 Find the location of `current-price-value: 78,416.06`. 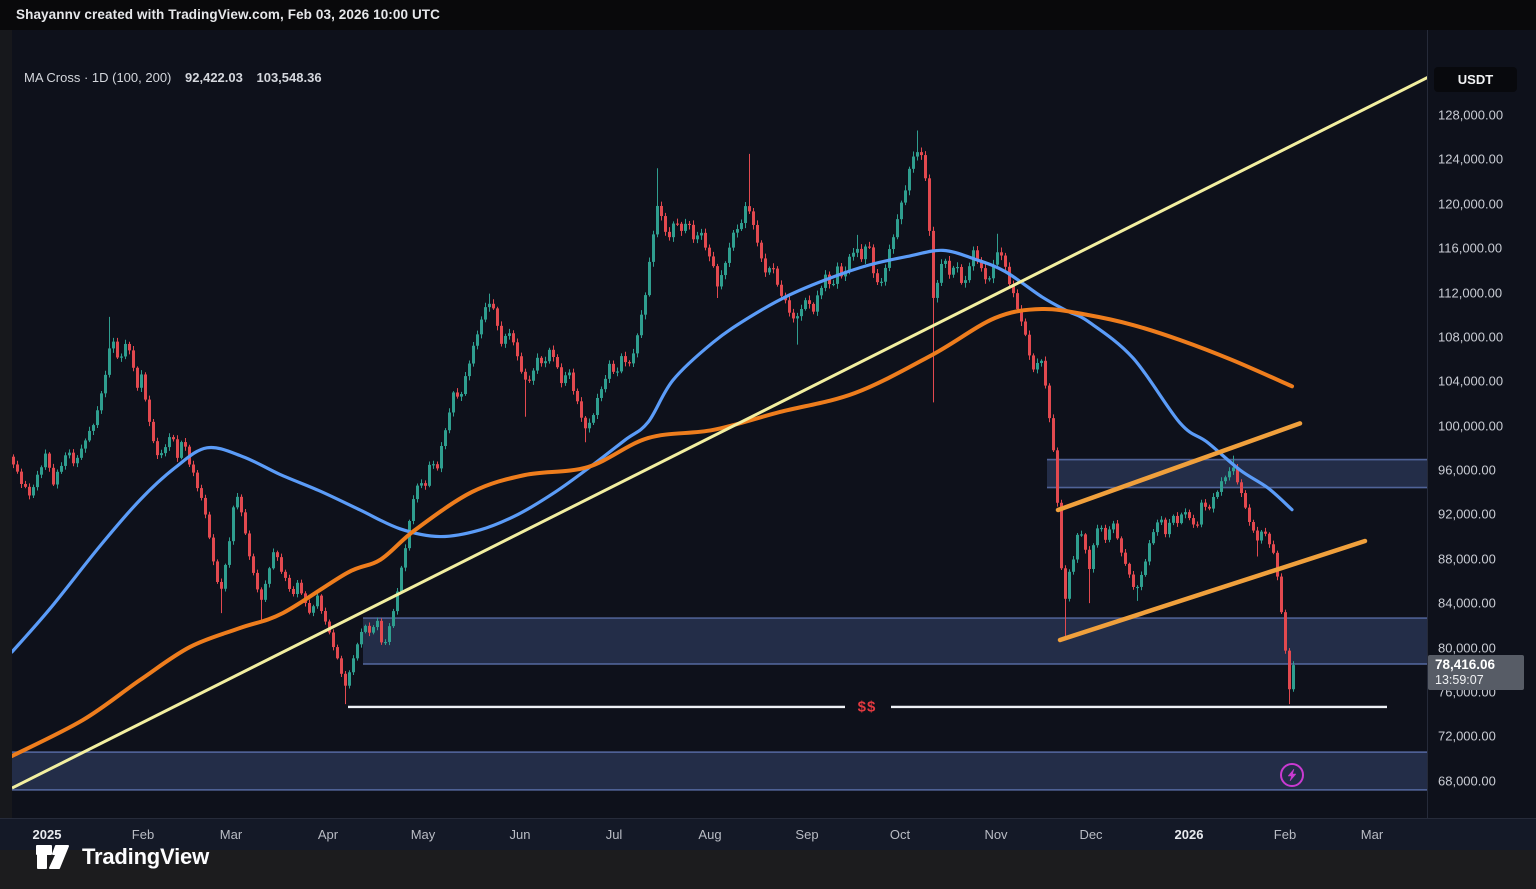

current-price-value: 78,416.06 is located at coordinates (1465, 664).